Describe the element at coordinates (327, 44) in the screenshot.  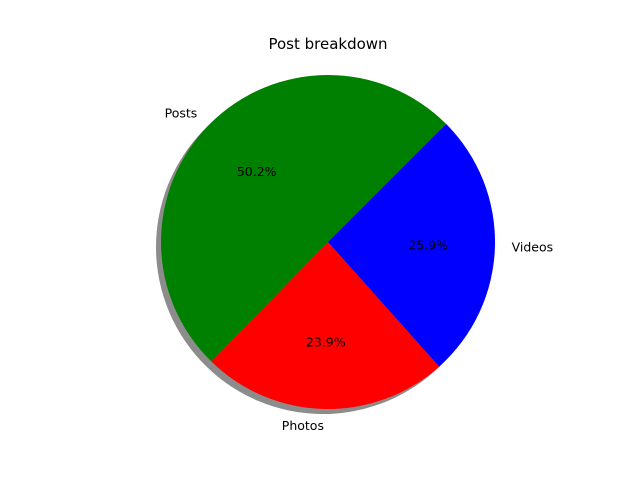
I see `chart-title: Post breakdown` at that location.